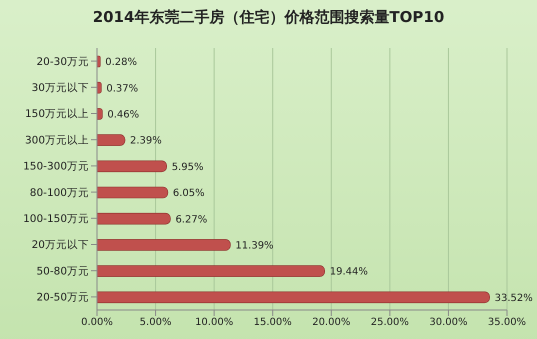 This screenshot has width=537, height=339. Describe the element at coordinates (507, 322) in the screenshot. I see `x-tick-label: 35.00%` at that location.